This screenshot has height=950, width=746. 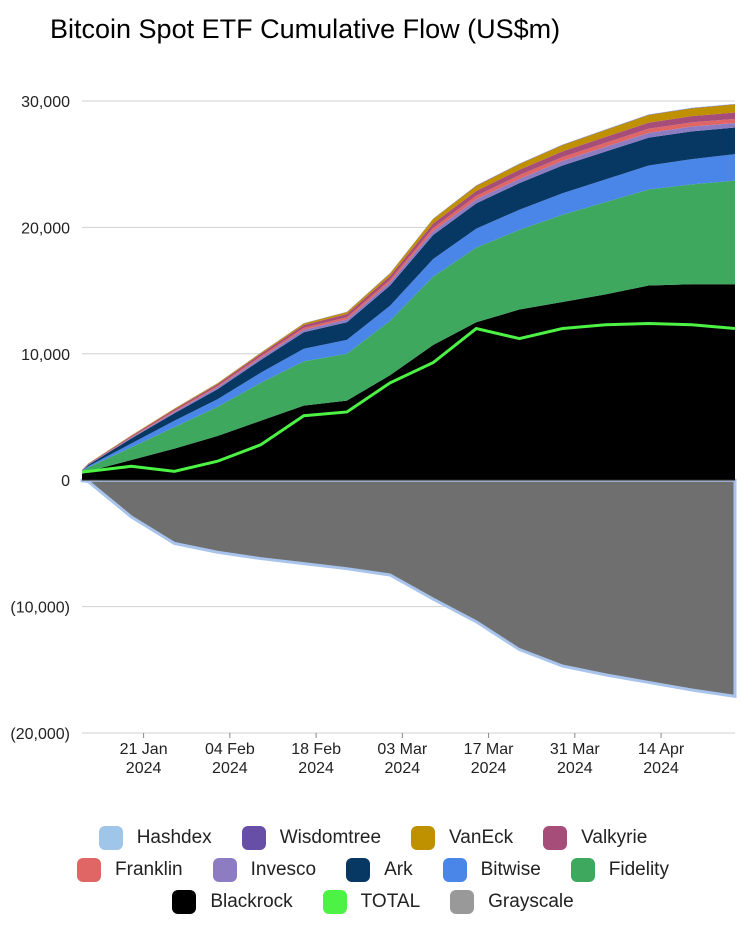 What do you see at coordinates (65, 481) in the screenshot?
I see `y-tick-label: 0` at bounding box center [65, 481].